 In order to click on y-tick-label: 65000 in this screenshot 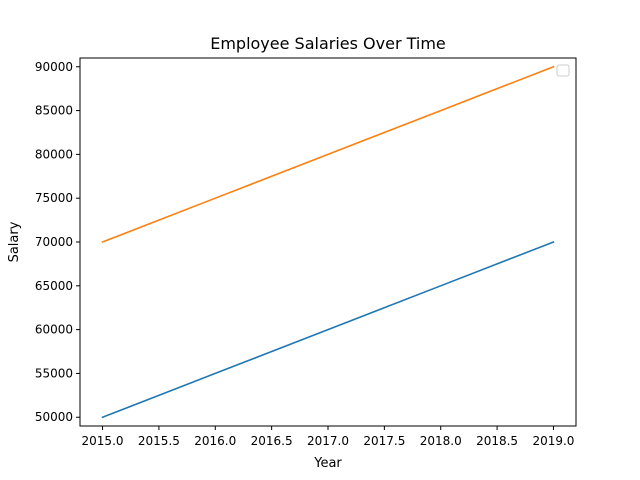, I will do `click(54, 286)`.